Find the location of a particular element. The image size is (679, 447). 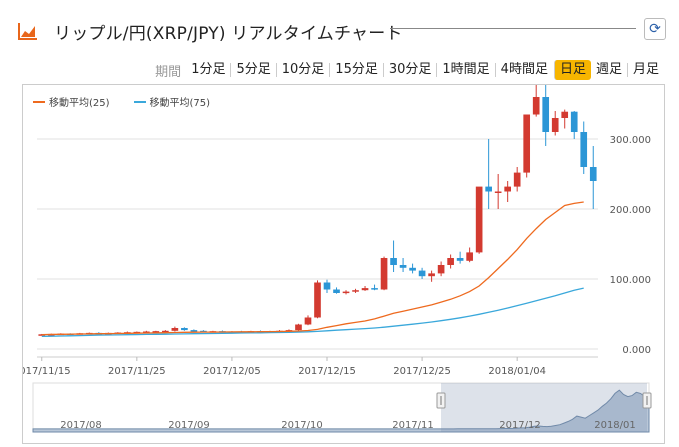

chart-legend: 移動平均(25) 移動平均(75) is located at coordinates (133, 101).